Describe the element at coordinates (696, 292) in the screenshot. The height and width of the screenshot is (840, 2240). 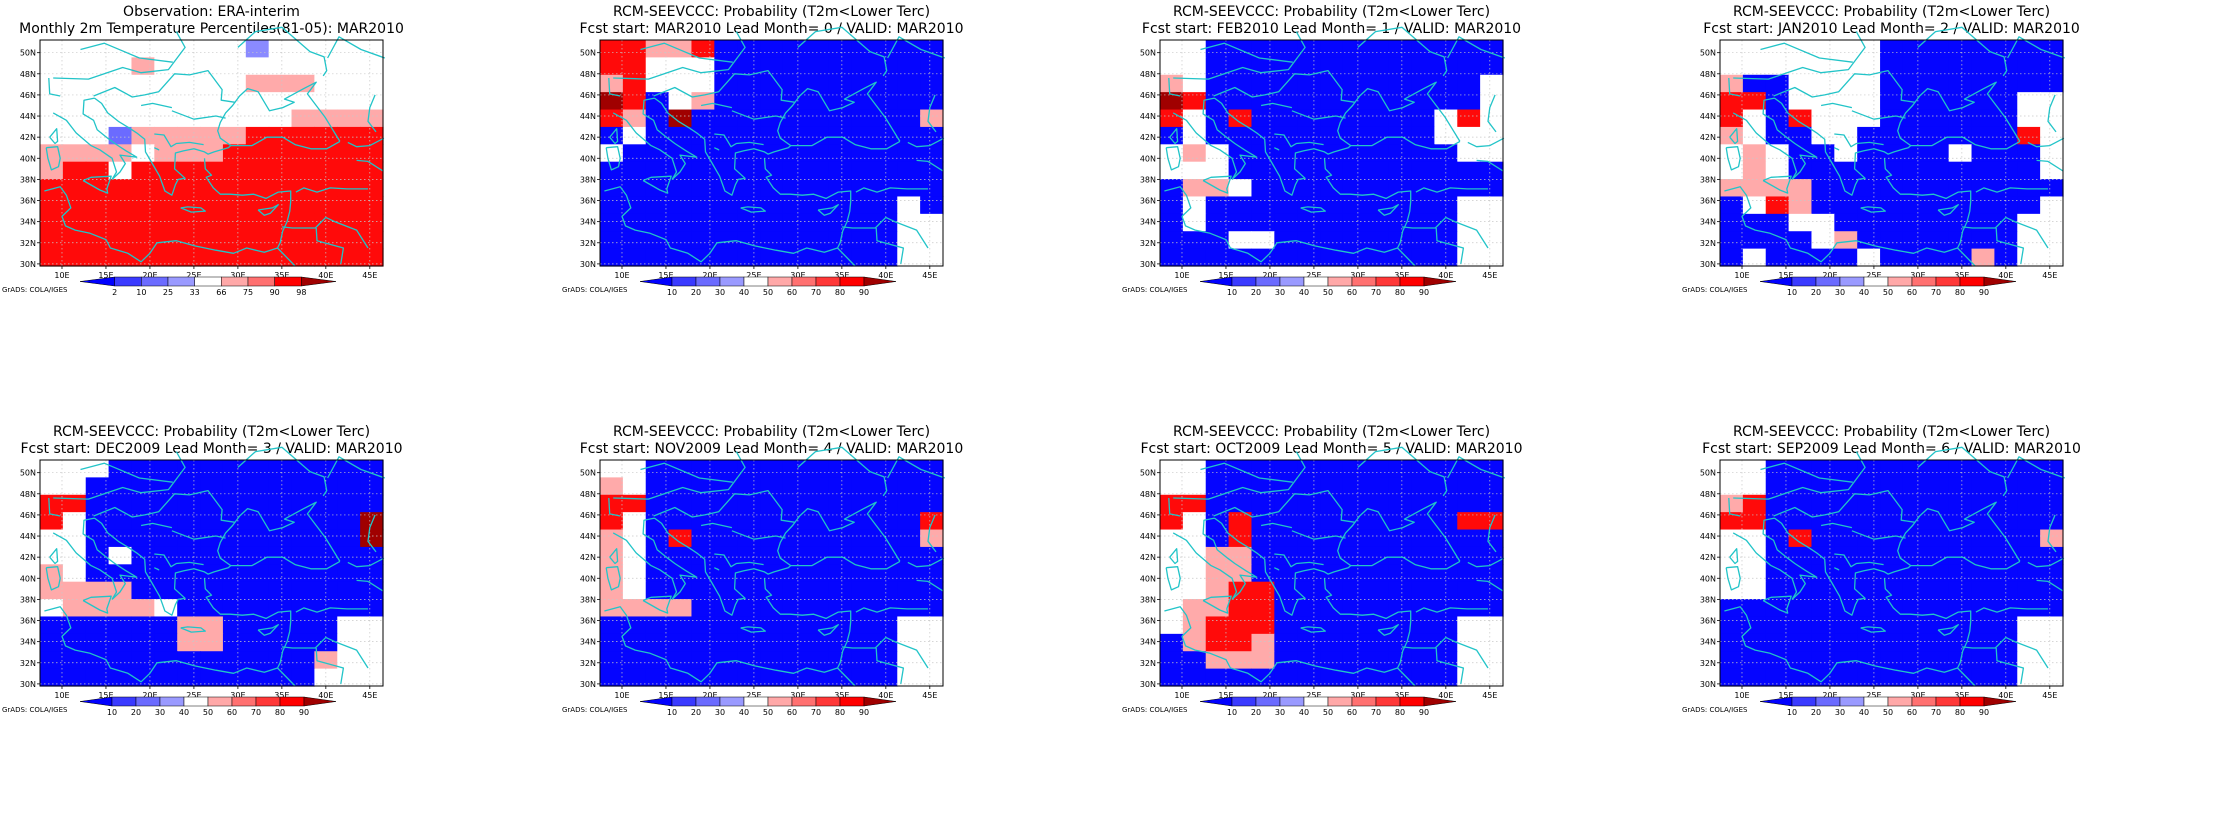
I see `colorbar-label: 20` at that location.